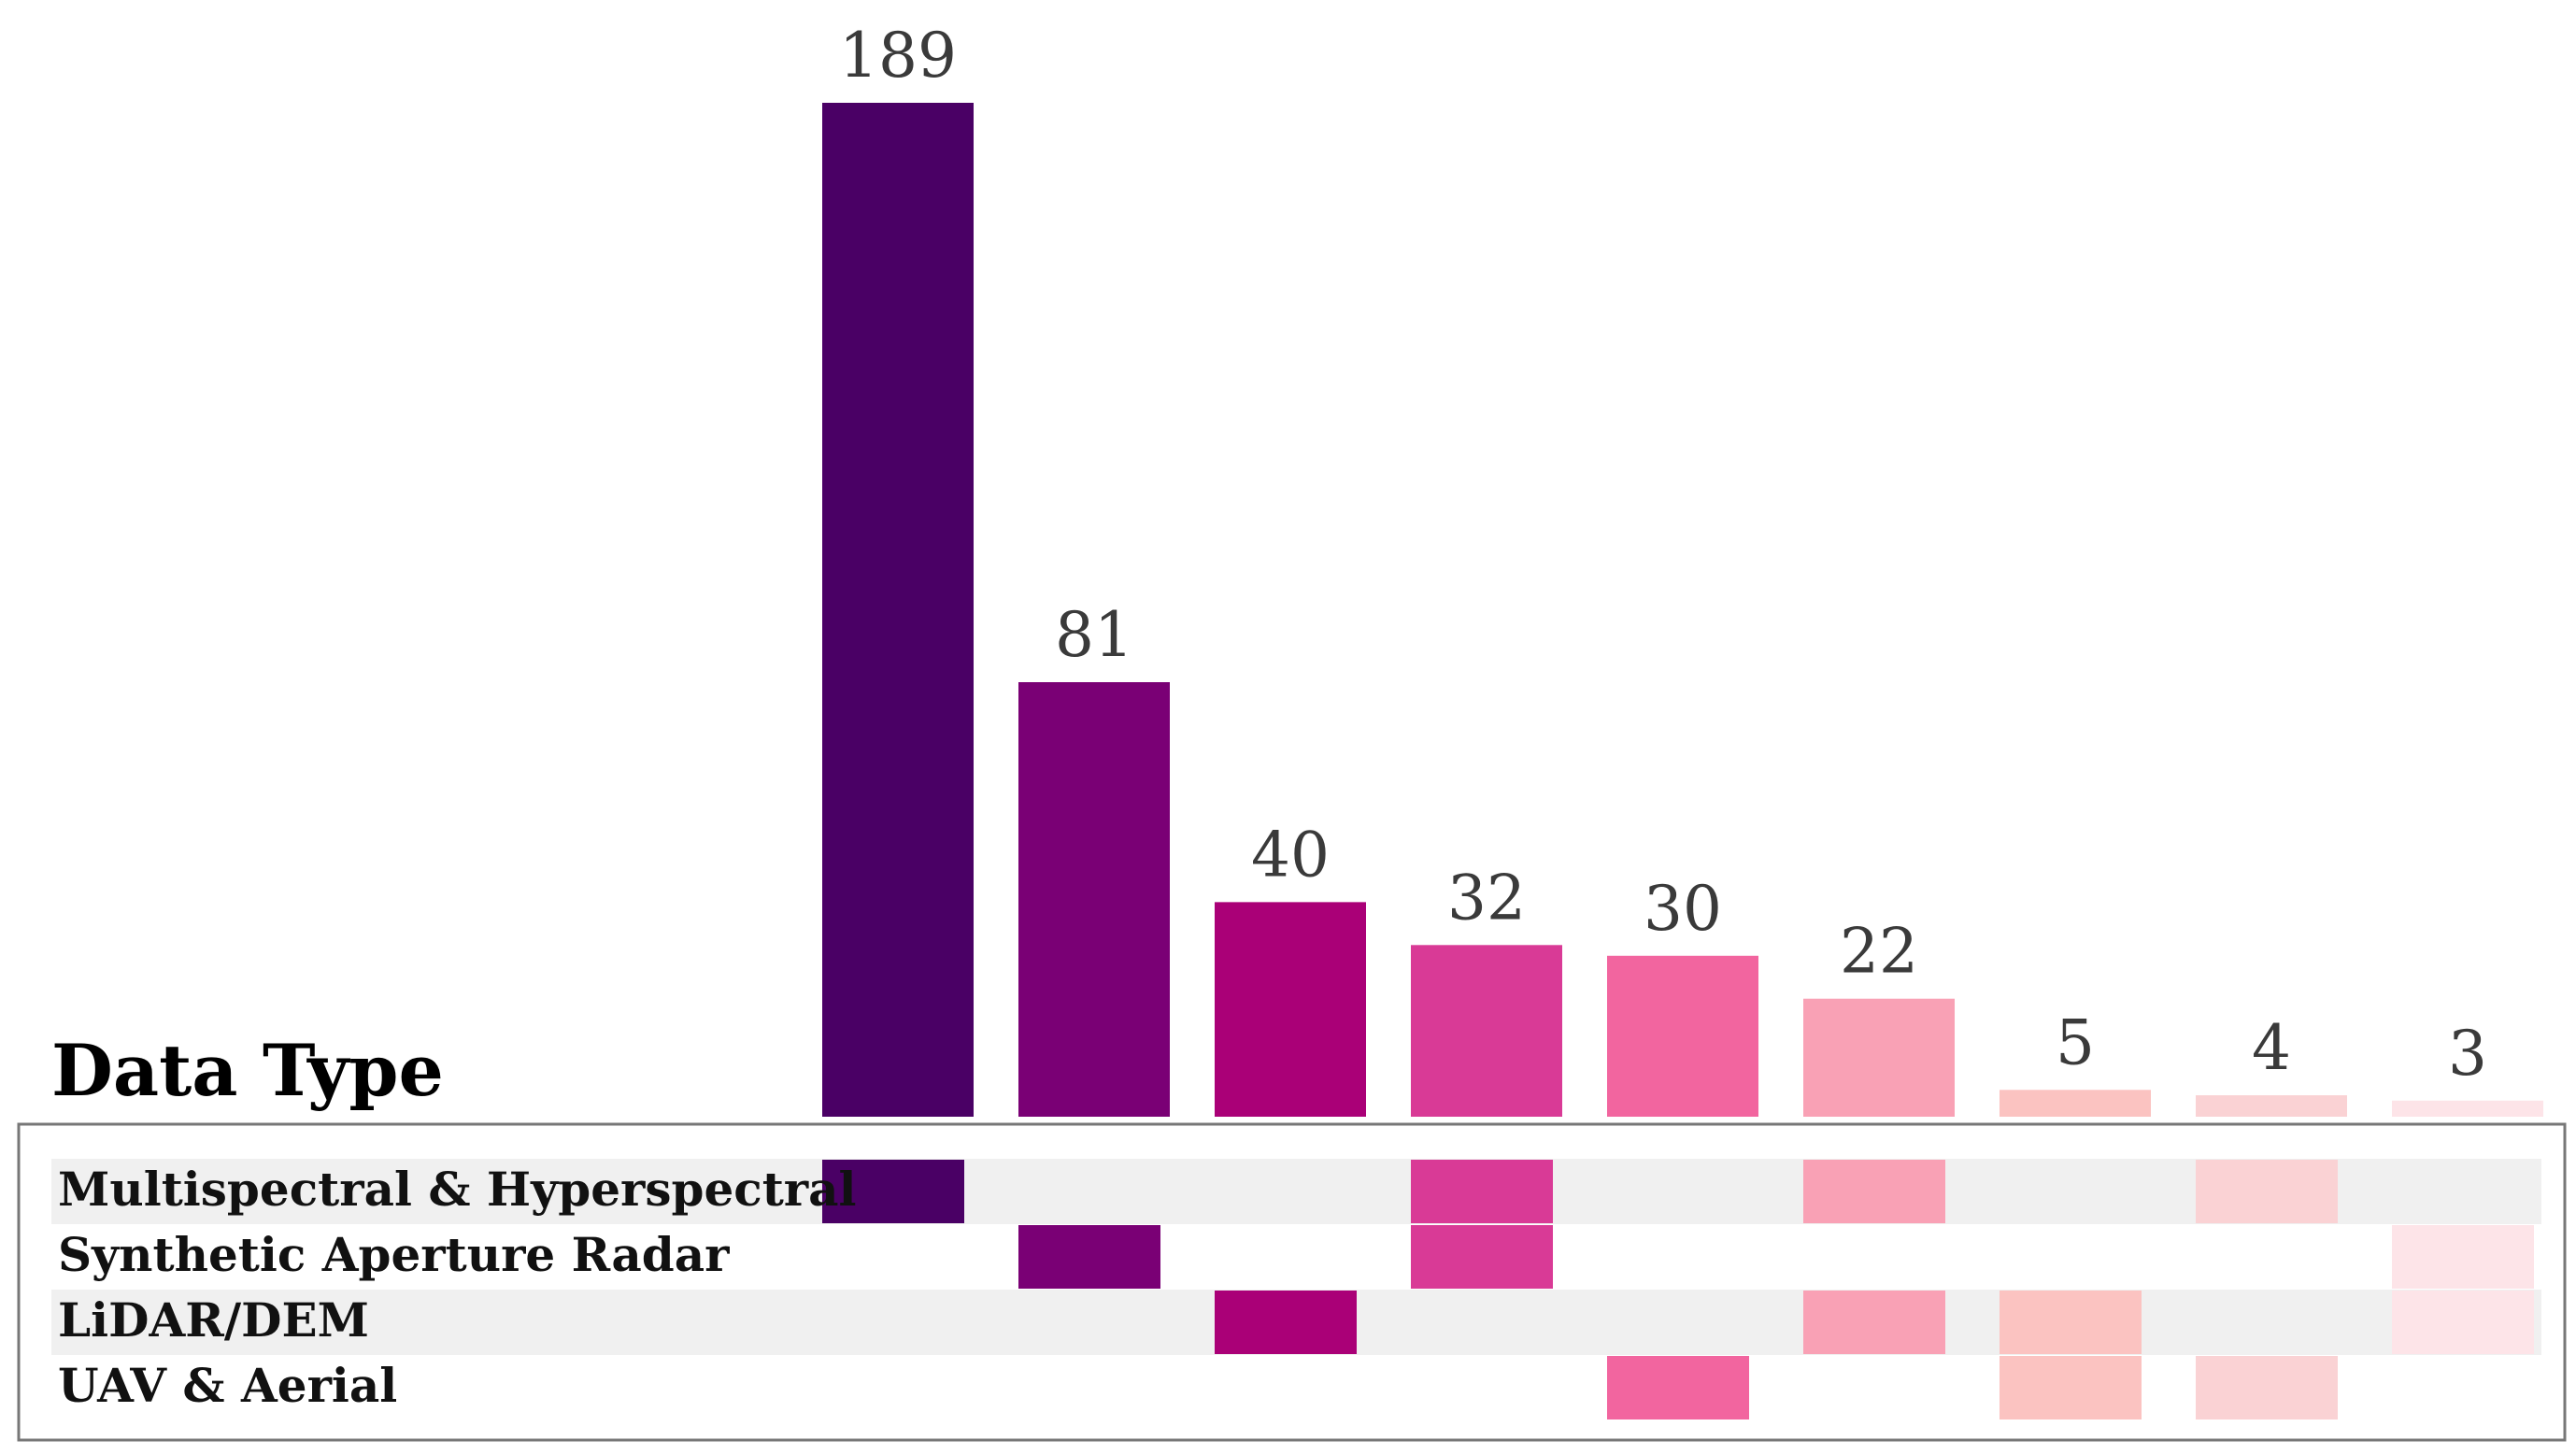 This screenshot has height=1455, width=2576. What do you see at coordinates (1487, 898) in the screenshot?
I see `bar-value-label: 32` at bounding box center [1487, 898].